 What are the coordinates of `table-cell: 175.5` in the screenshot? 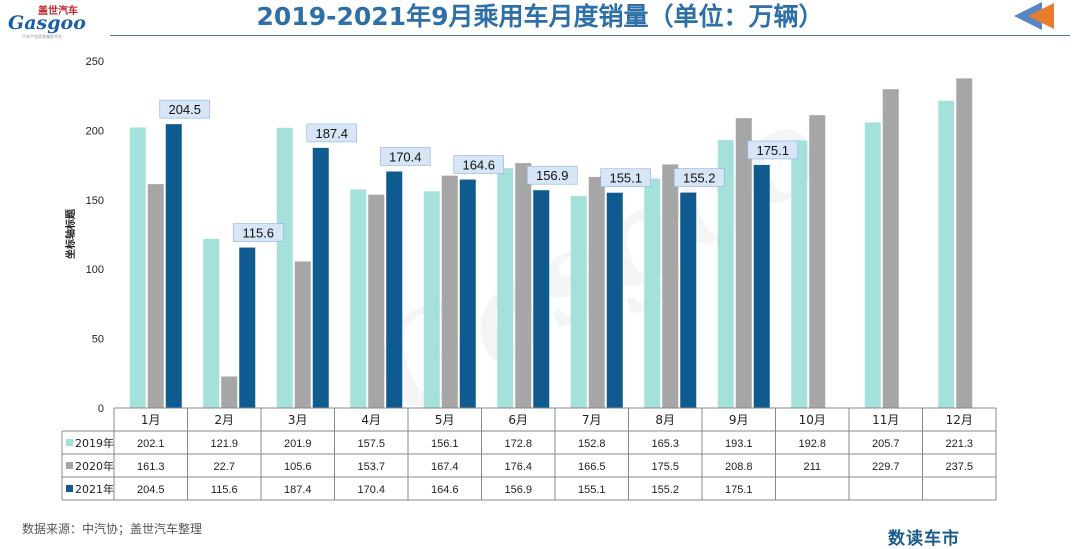 It's located at (665, 467).